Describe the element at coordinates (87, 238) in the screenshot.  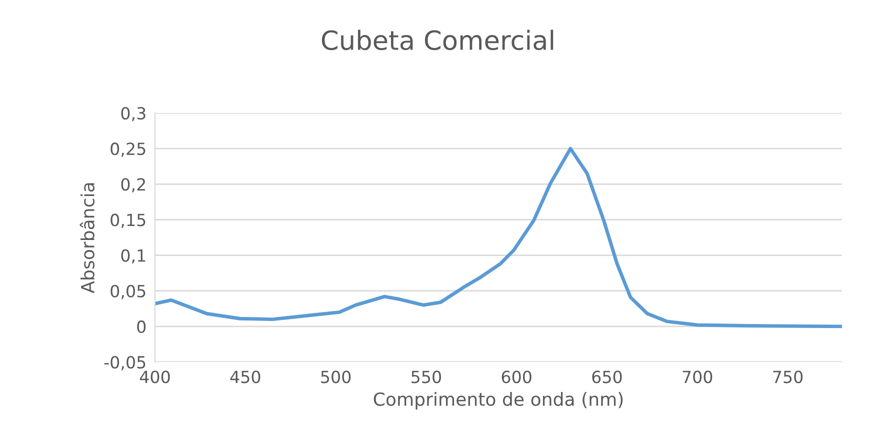
I see `y-axis-title: Absorbância` at that location.